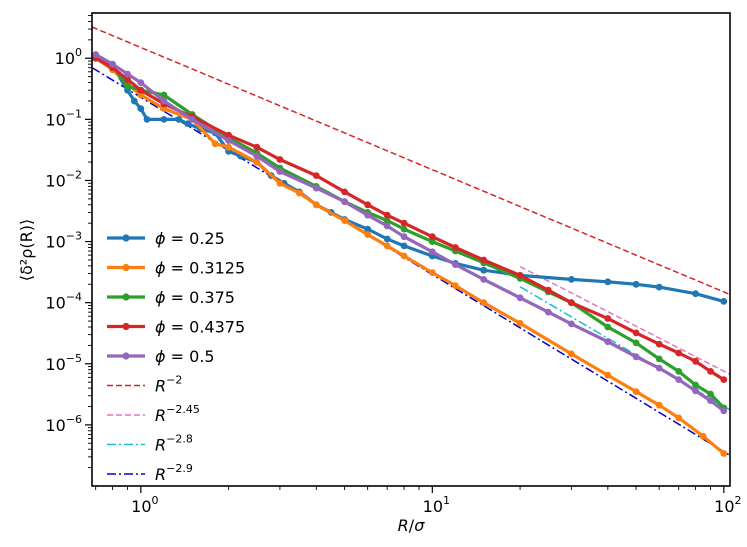 The image size is (747, 547). Describe the element at coordinates (63, 363) in the screenshot. I see `y-tick-label-5: 10⁻⁵` at that location.